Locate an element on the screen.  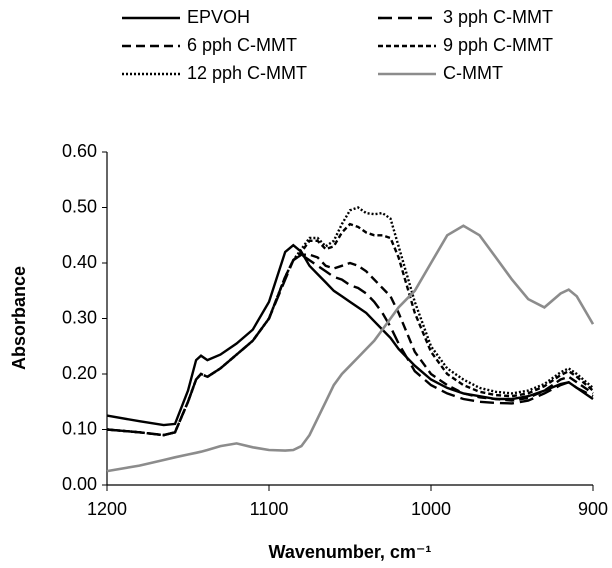
legend-label: EPVOH is located at coordinates (218, 17).